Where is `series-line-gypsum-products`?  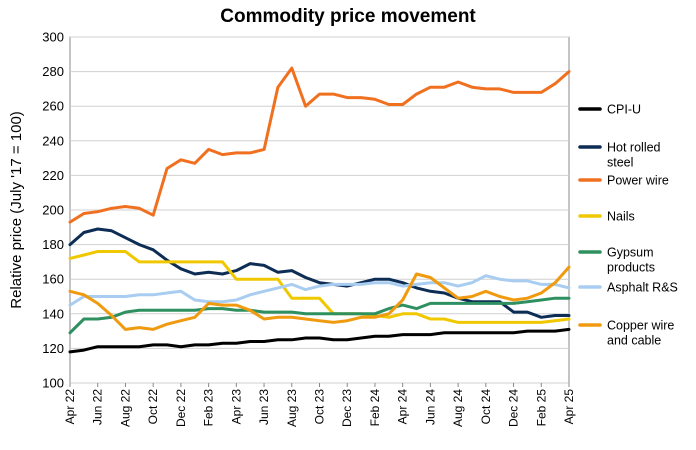
series-line-gypsum-products is located at coordinates (319, 315).